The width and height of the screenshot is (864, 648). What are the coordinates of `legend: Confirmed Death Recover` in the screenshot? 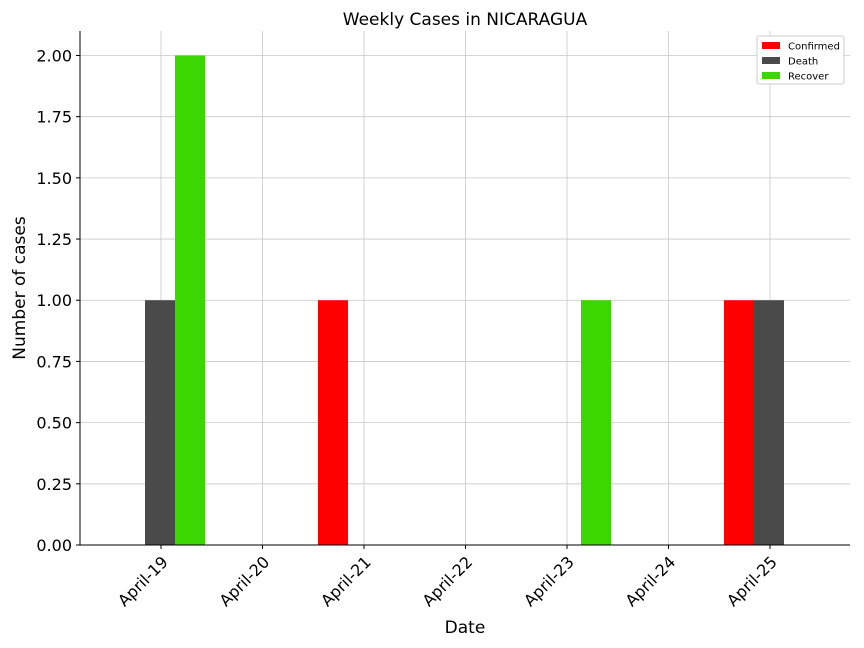 It's located at (800, 60).